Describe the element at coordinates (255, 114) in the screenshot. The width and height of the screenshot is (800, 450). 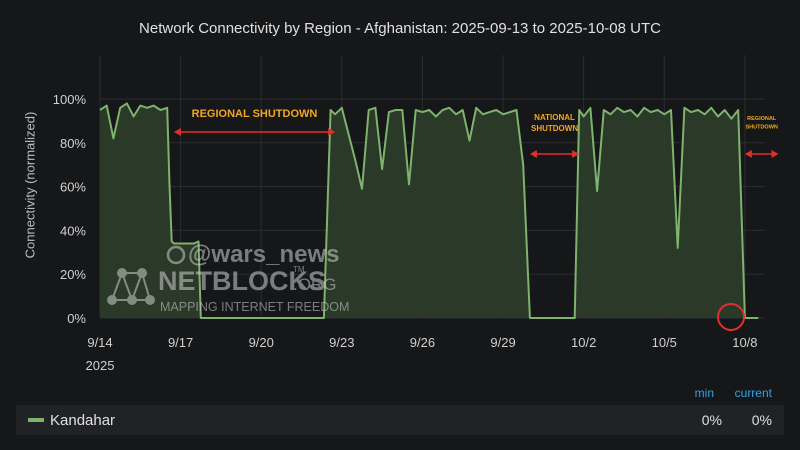
I see `annotation-label: REGIONAL SHUTDOWN` at that location.